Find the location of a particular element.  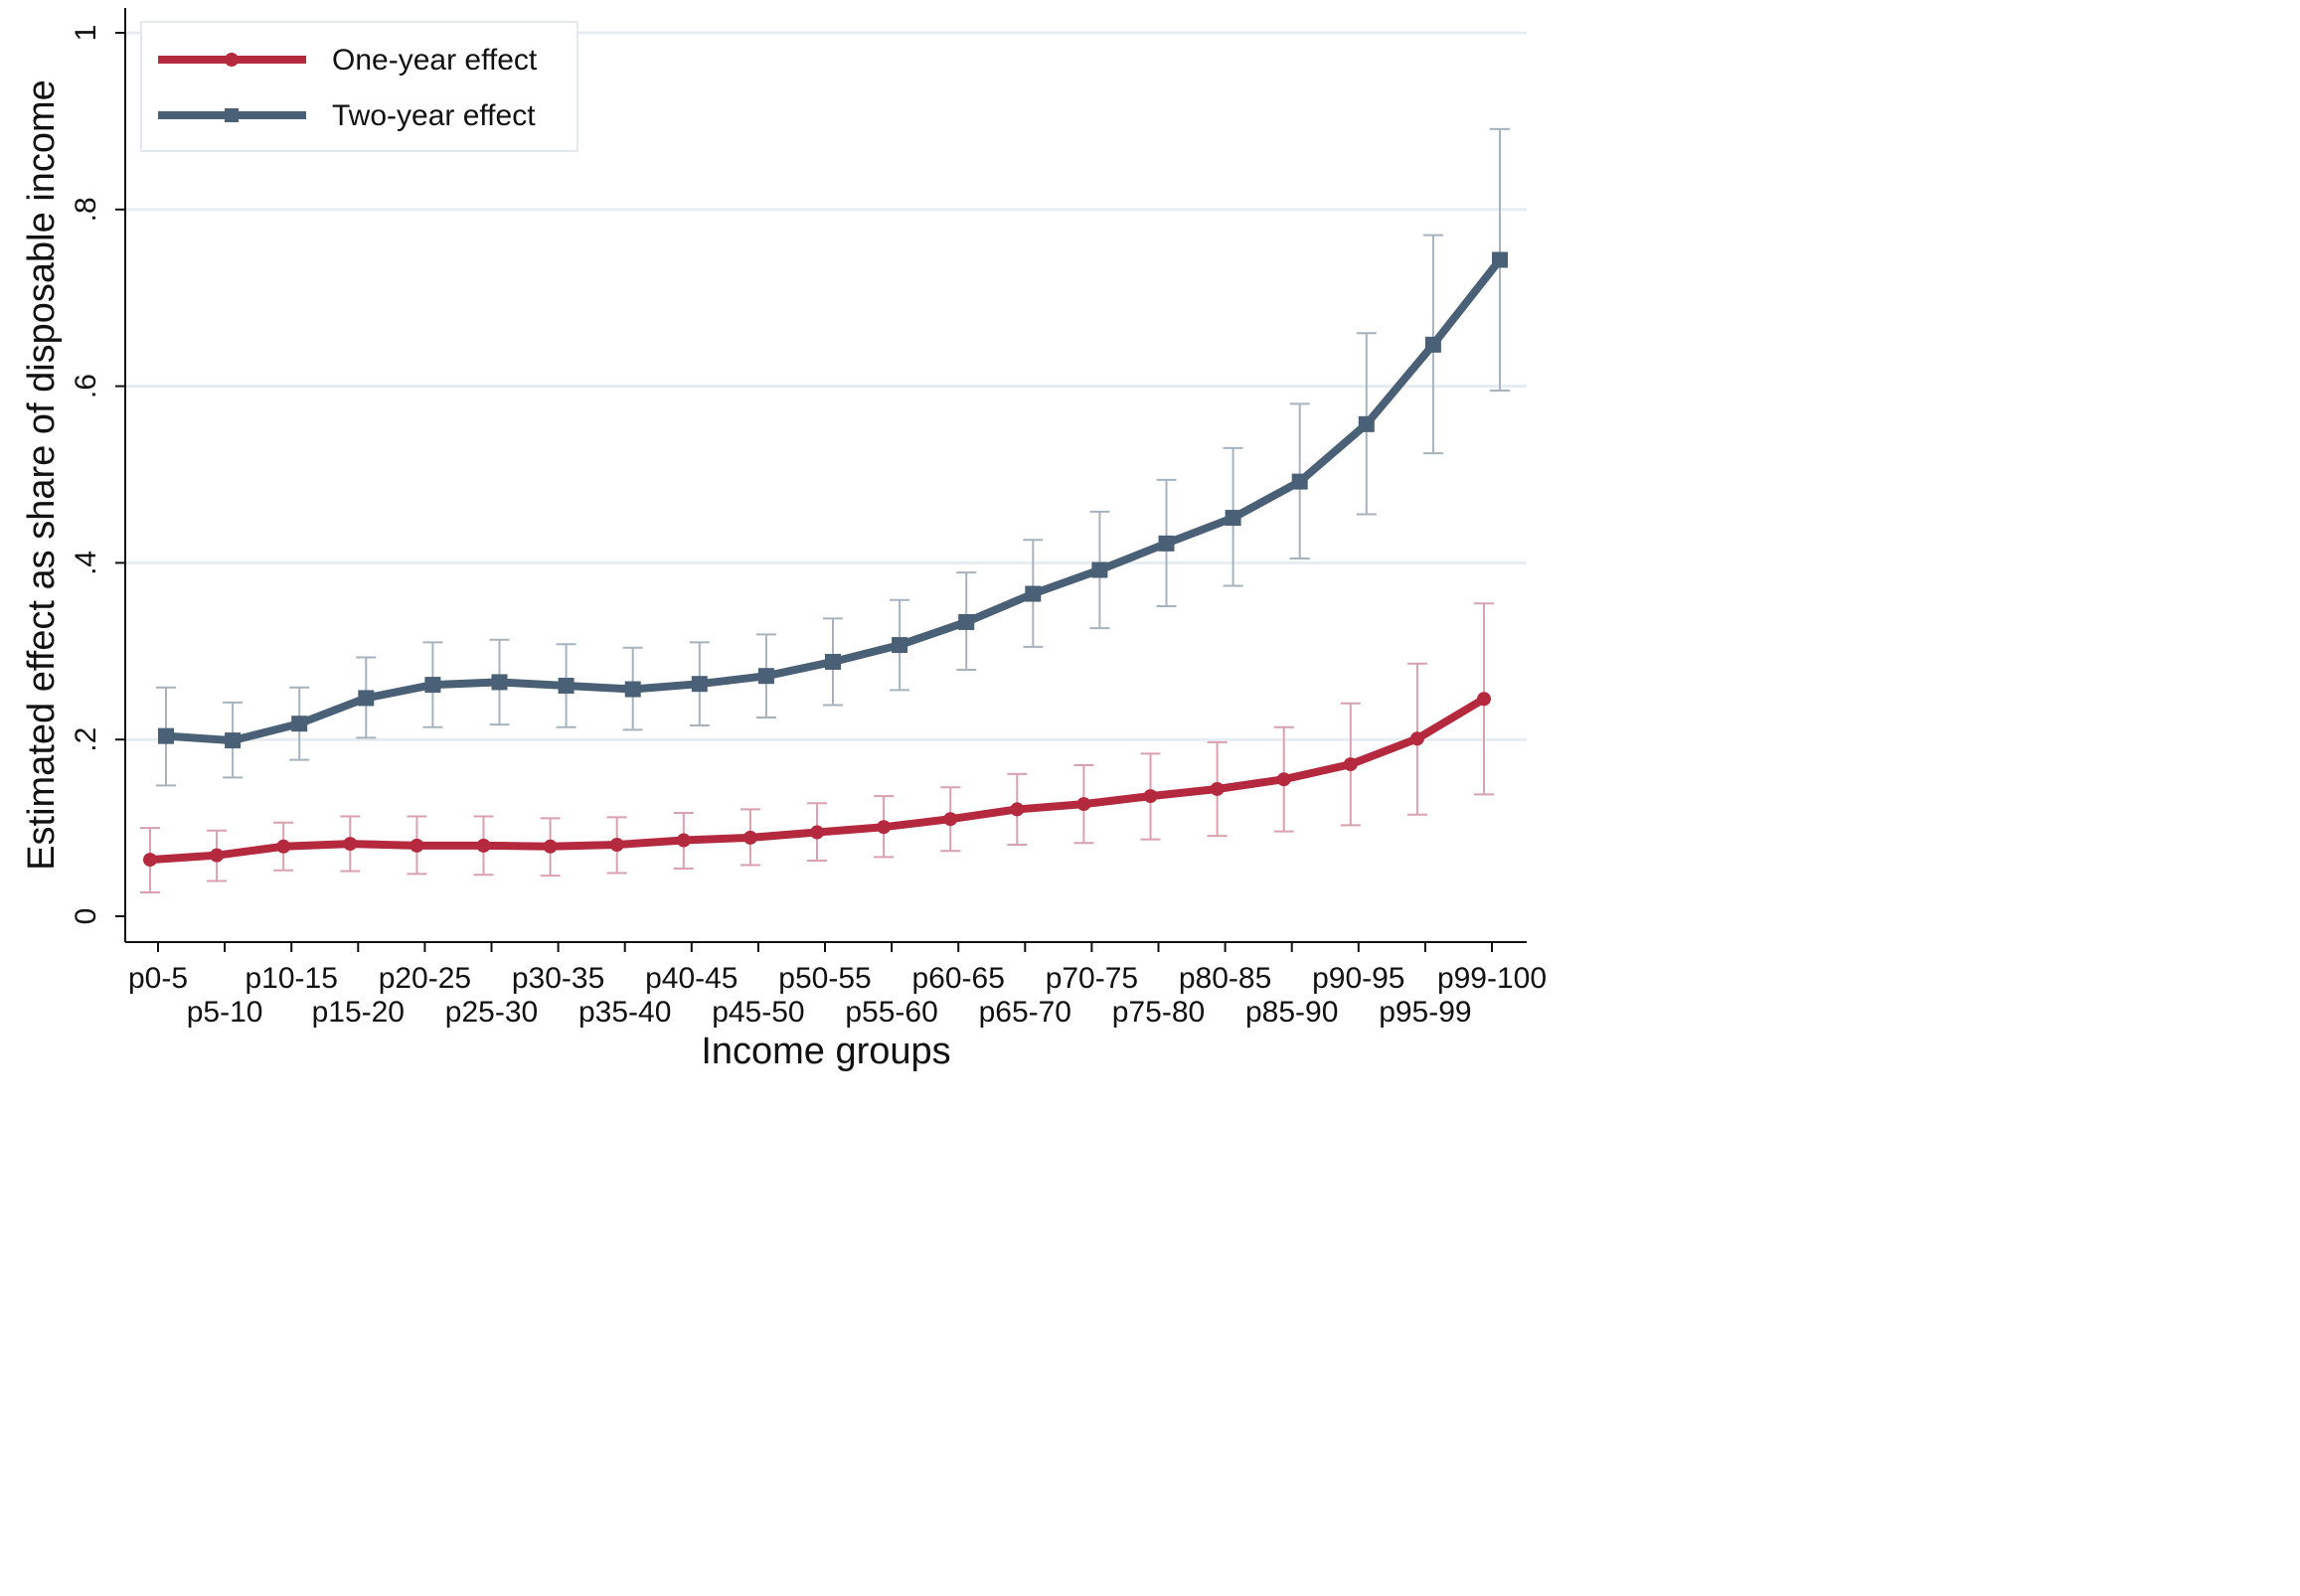

x-tick-label: p90-95 is located at coordinates (1358, 978).